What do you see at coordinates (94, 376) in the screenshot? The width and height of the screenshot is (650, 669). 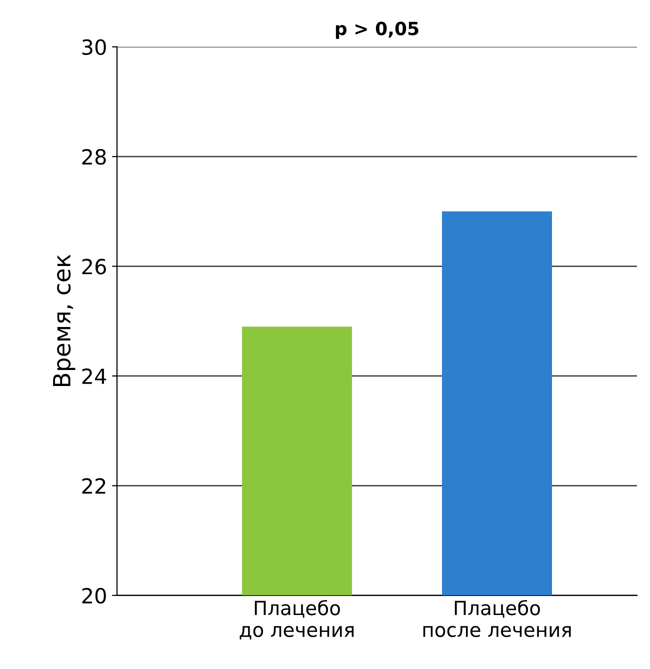 I see `y-tick-label: 24` at bounding box center [94, 376].